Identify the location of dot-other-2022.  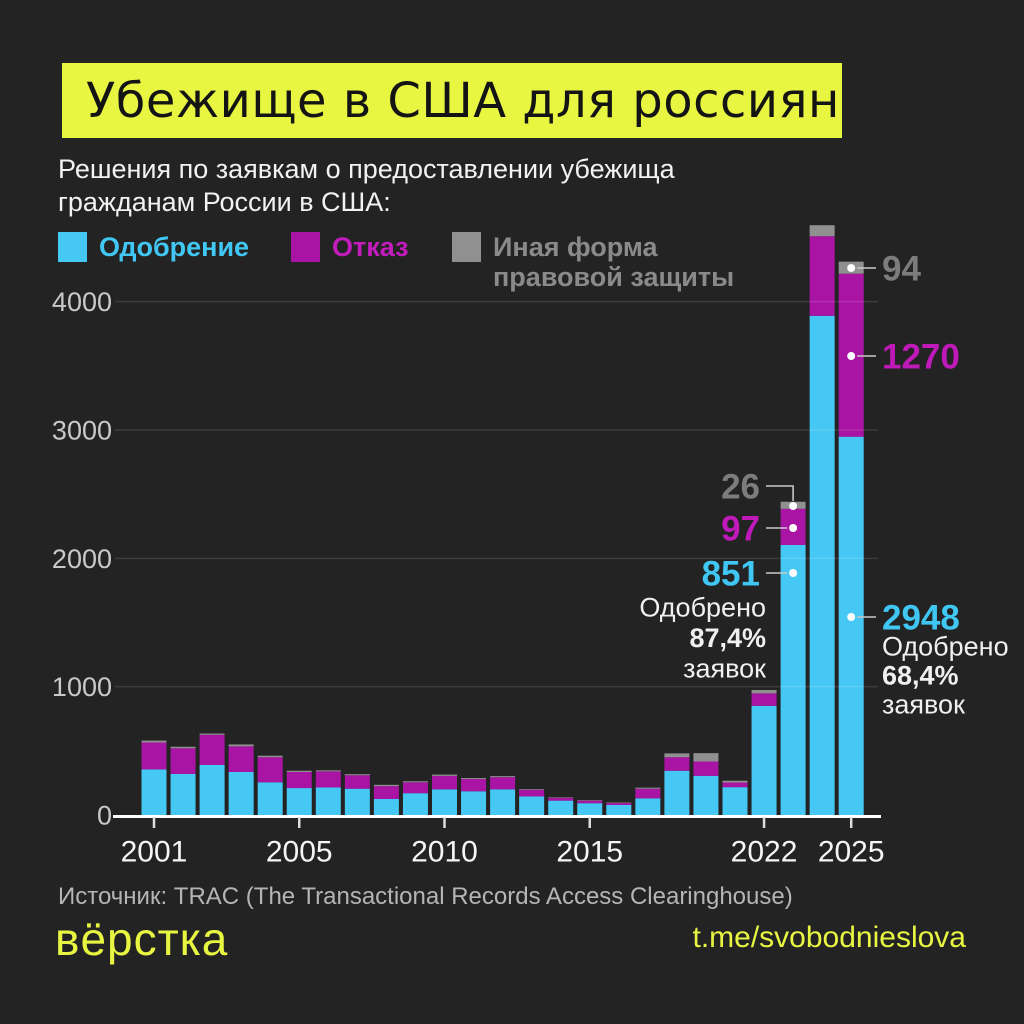
(793, 506).